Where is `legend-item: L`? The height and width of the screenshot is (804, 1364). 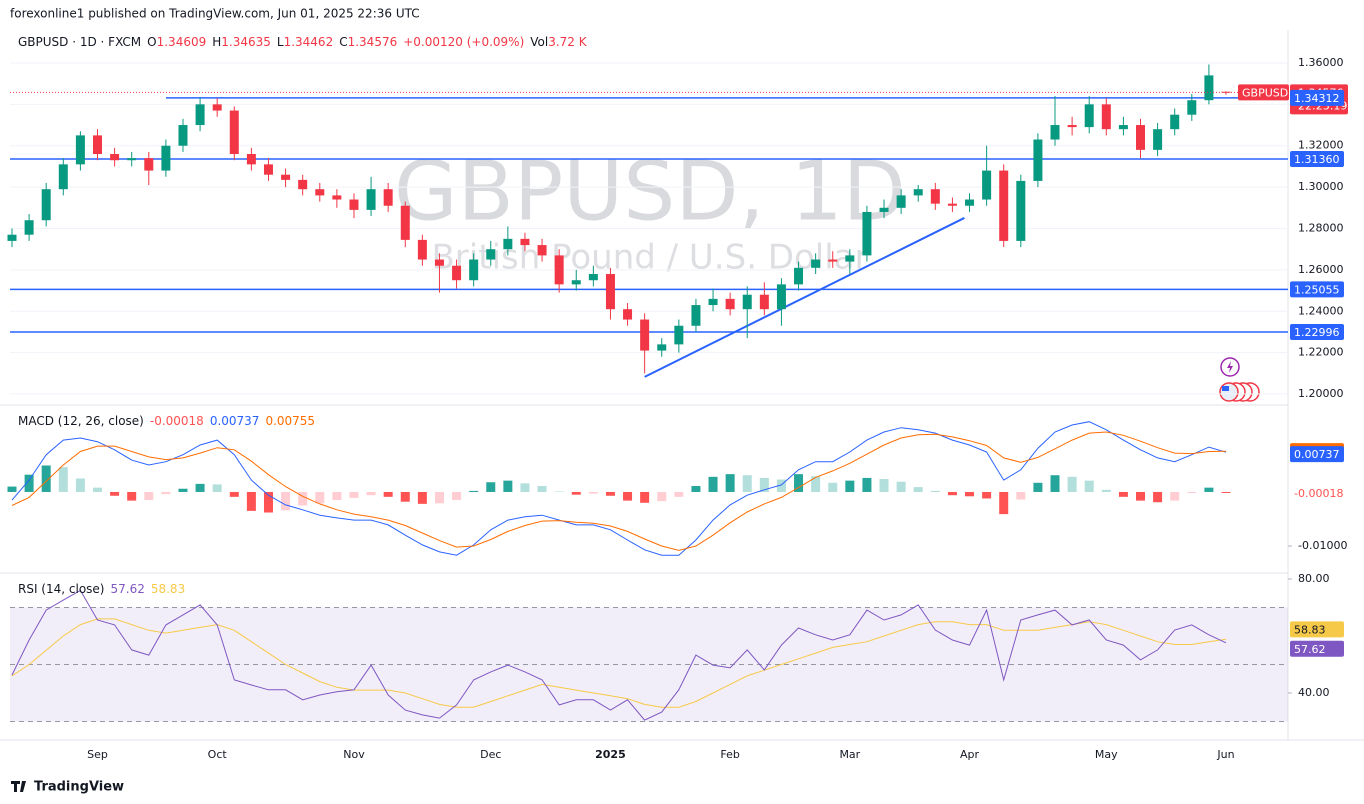
legend-item: L is located at coordinates (280, 42).